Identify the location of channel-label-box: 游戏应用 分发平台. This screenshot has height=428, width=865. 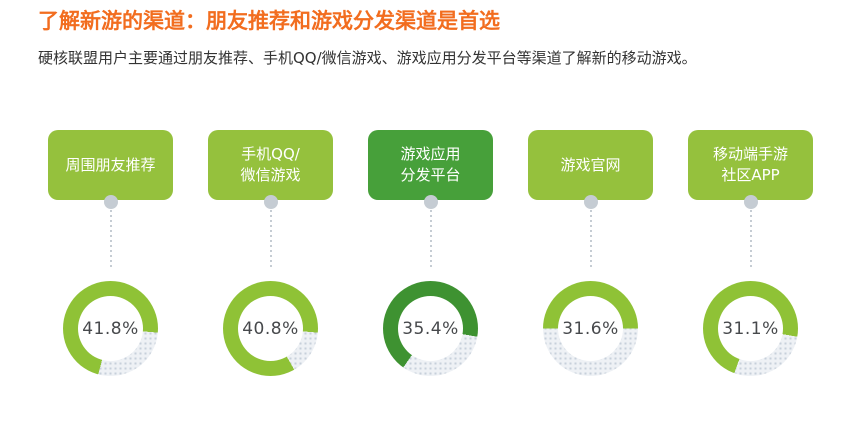
(430, 165).